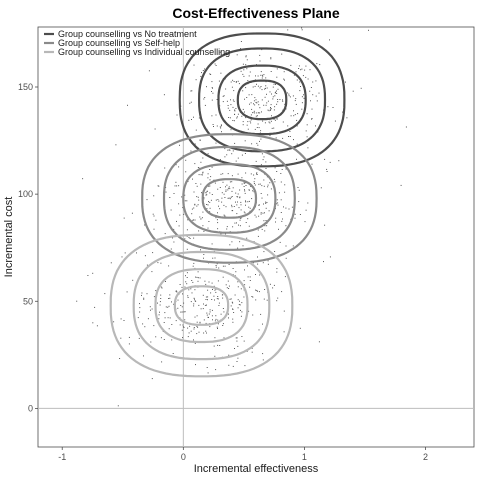  I want to click on y-tick-label: 100, so click(25, 194).